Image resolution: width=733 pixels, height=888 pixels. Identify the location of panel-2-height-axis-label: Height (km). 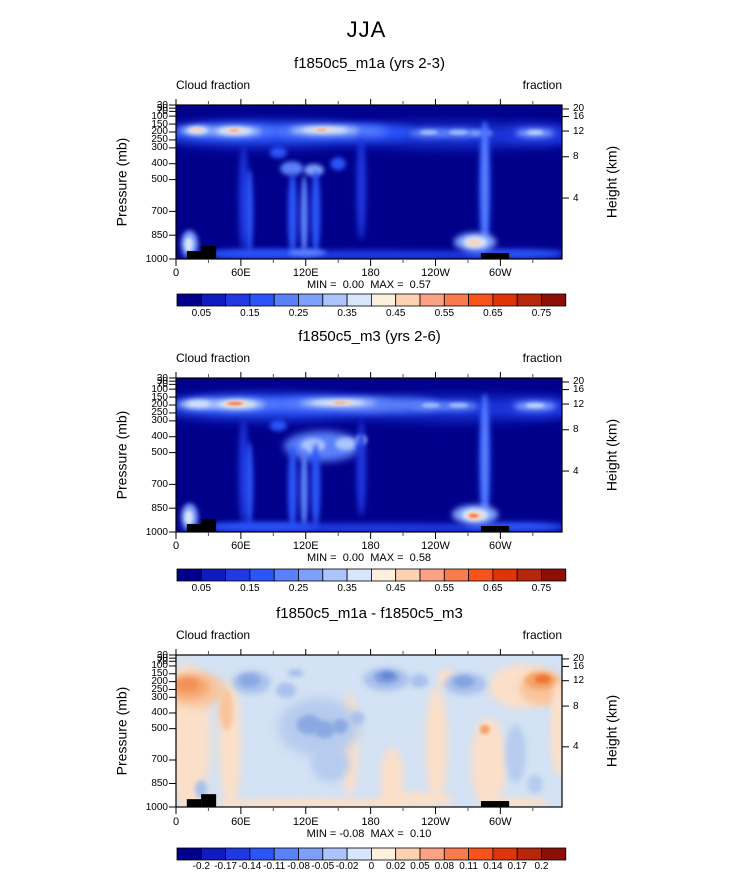
(611, 455).